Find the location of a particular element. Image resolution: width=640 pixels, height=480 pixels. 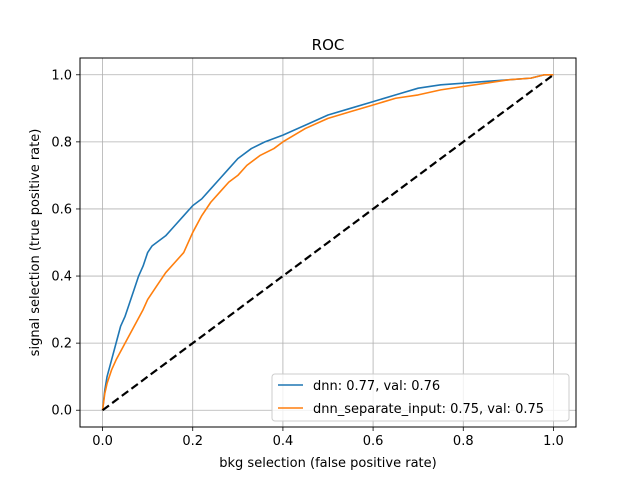

legend-label: dnn: 0.77, val: 0.76 is located at coordinates (376, 386).